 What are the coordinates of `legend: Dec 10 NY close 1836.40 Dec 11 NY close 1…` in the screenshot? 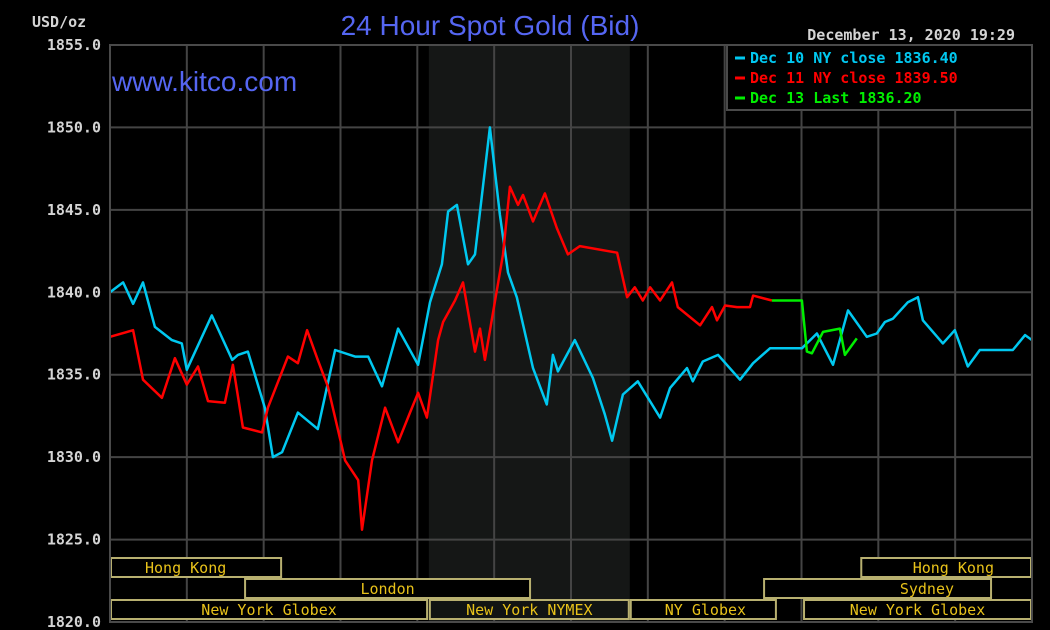 It's located at (879, 77).